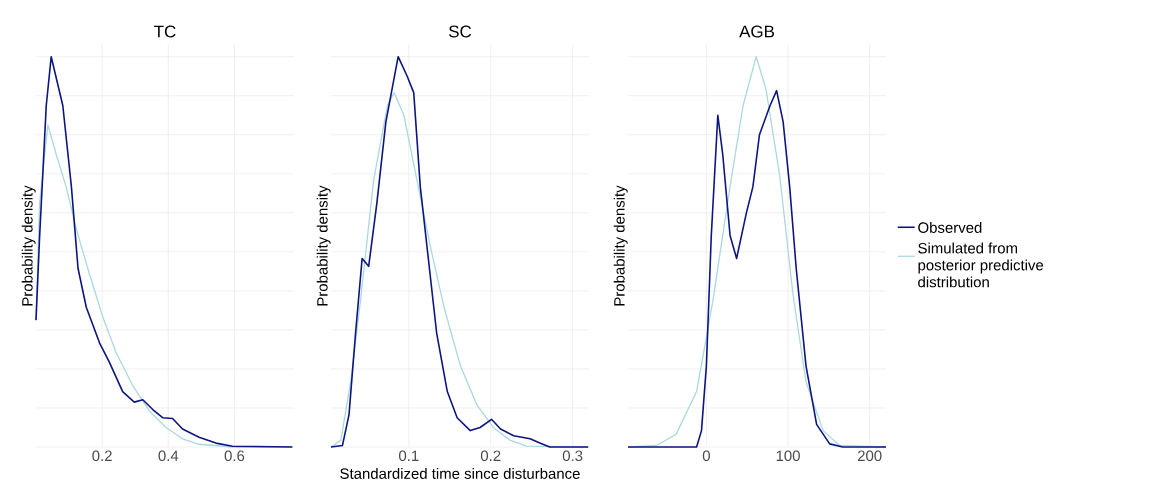 Image resolution: width=1153 pixels, height=492 pixels. I want to click on x-tick-label: 0.4, so click(168, 456).